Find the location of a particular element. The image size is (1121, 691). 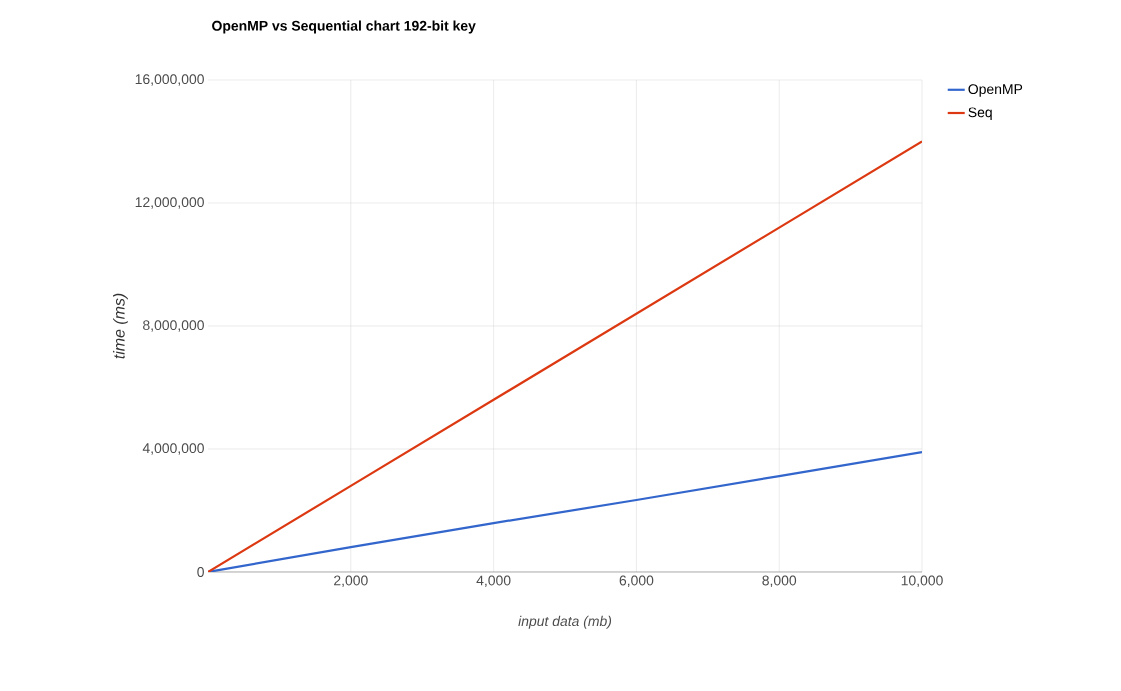

x-tick-label: 2,000 is located at coordinates (351, 581).